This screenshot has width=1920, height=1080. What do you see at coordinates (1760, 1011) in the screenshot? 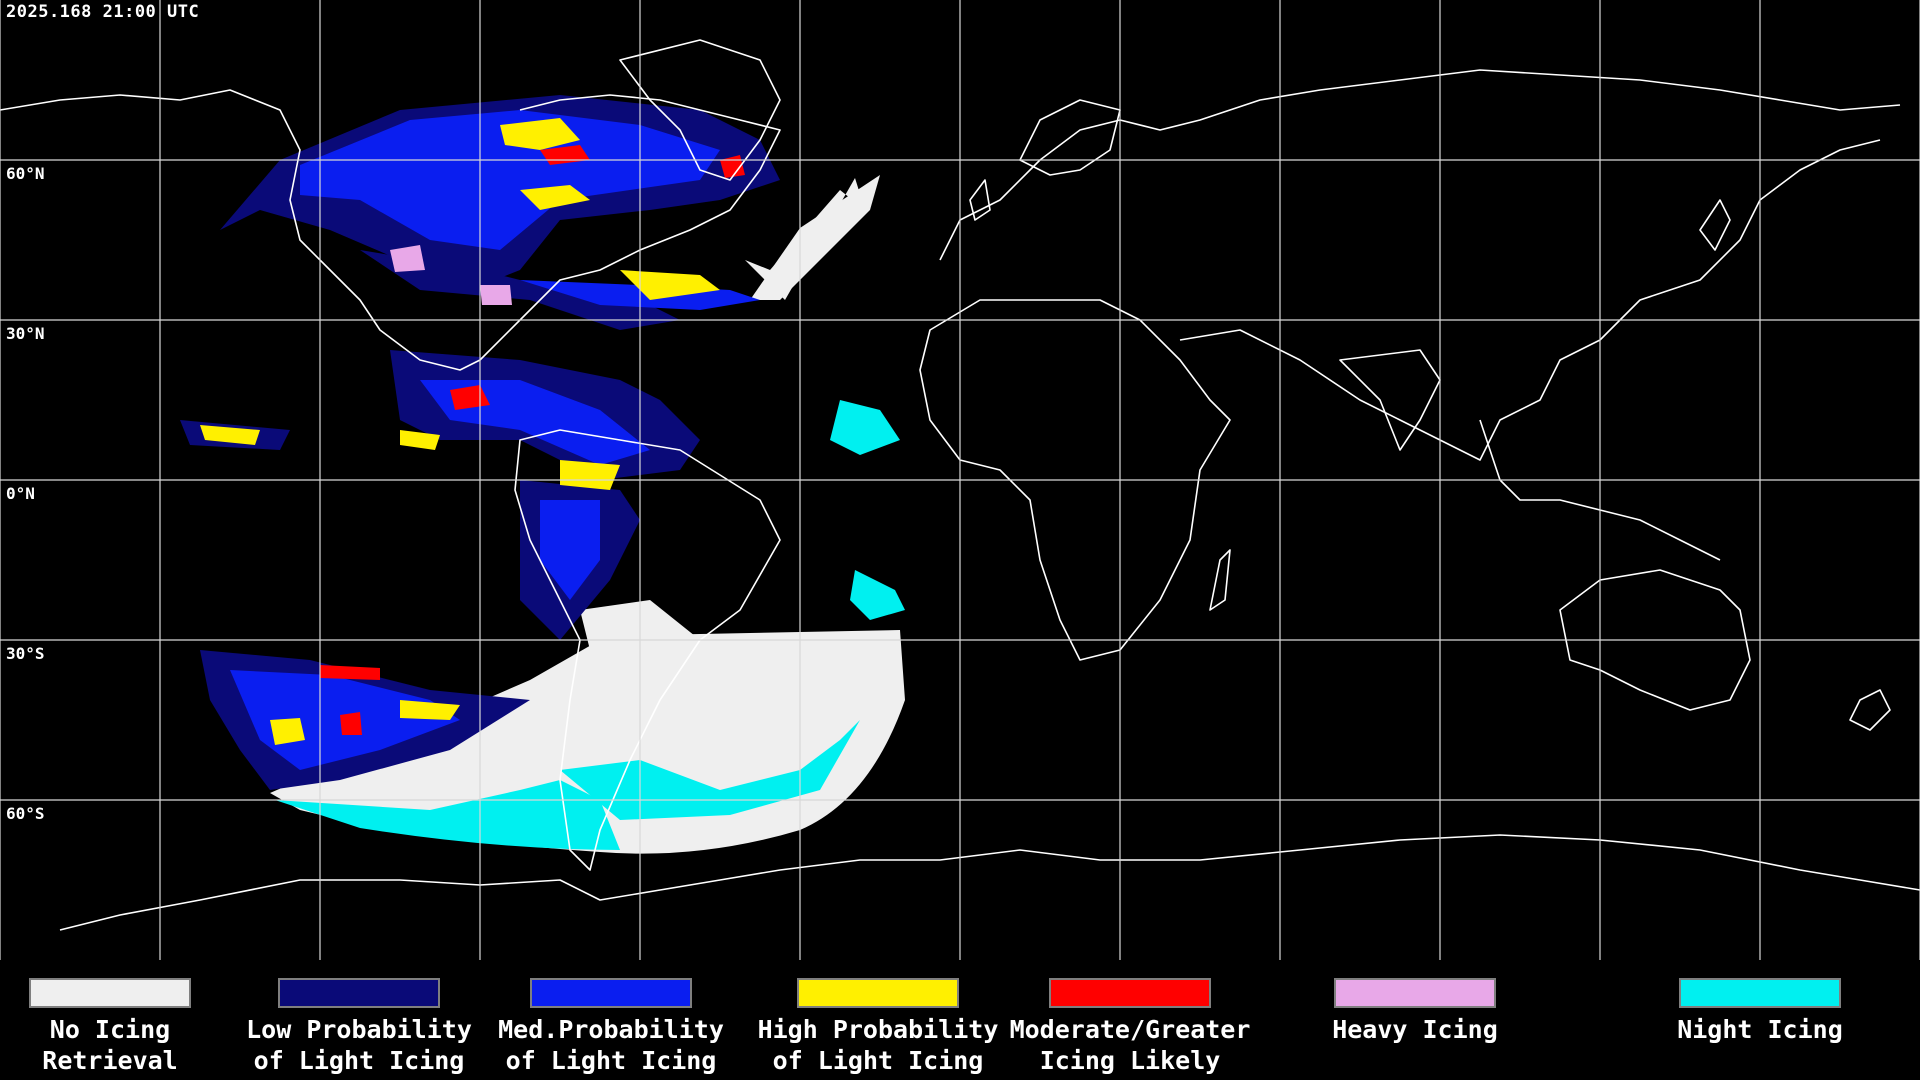
I see `legend-item-night-icing: Night Icing` at bounding box center [1760, 1011].